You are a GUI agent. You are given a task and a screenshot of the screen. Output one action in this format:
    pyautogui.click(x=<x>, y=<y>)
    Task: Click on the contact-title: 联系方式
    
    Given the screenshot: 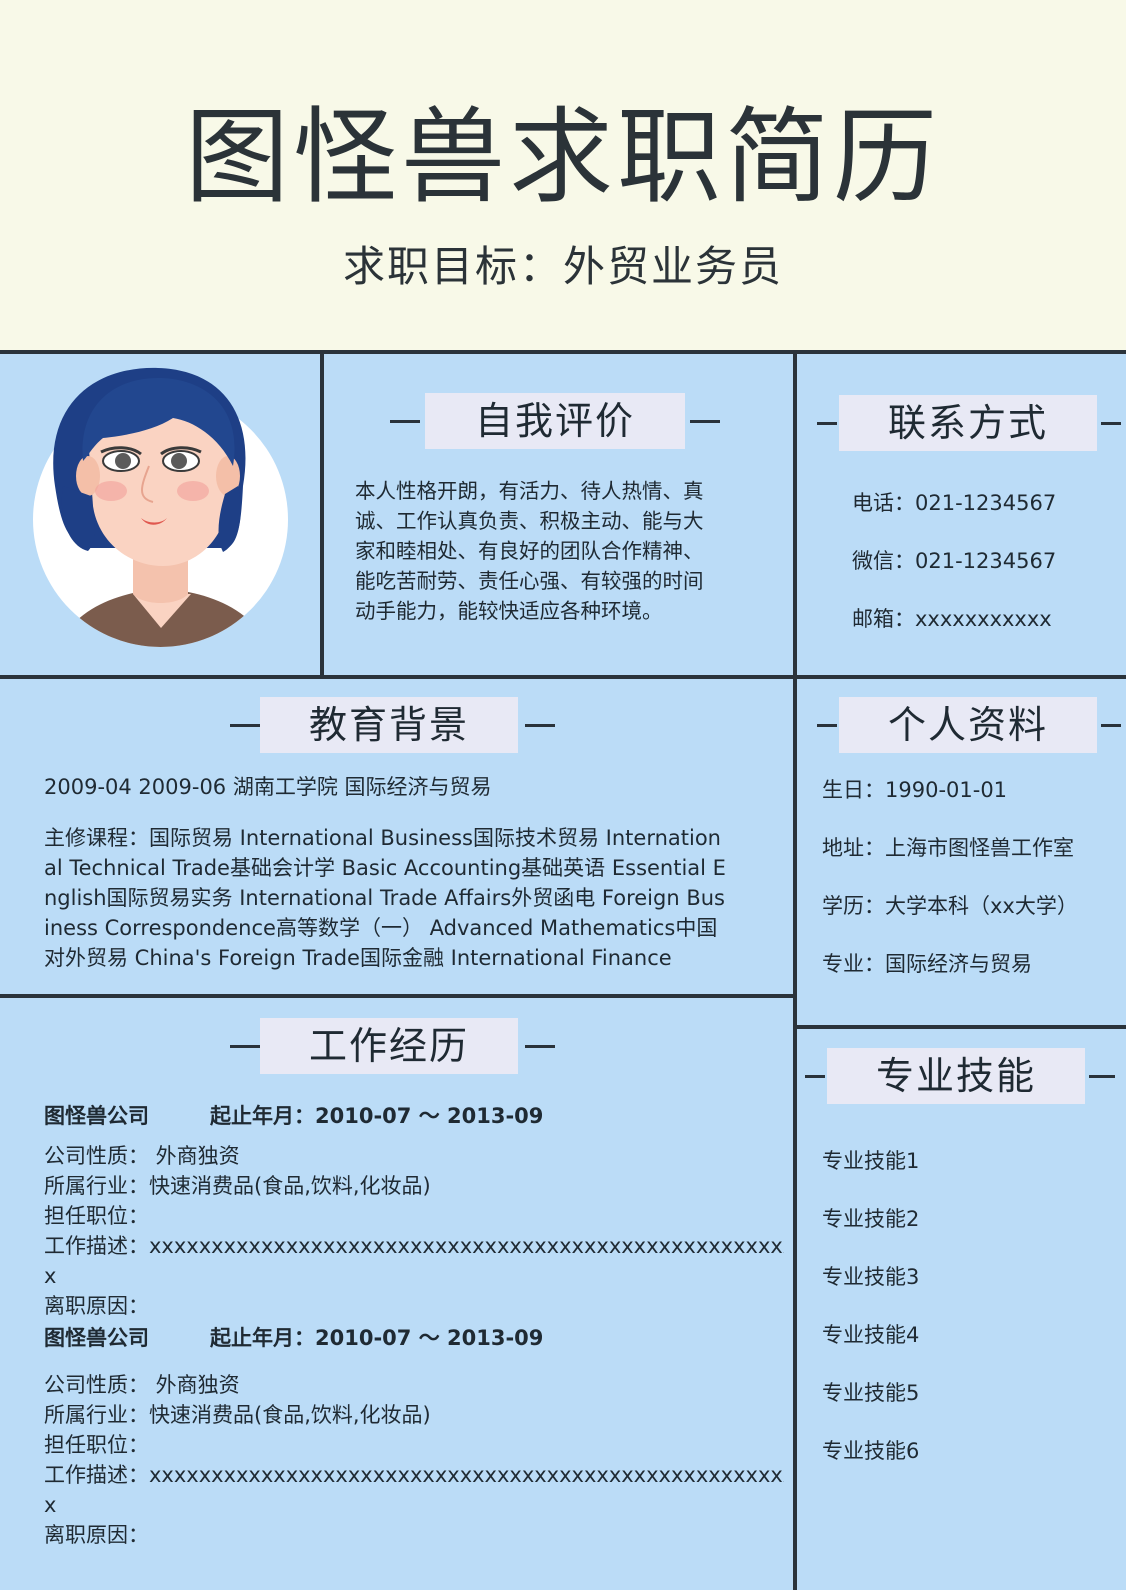 What is the action you would take?
    pyautogui.click(x=968, y=423)
    